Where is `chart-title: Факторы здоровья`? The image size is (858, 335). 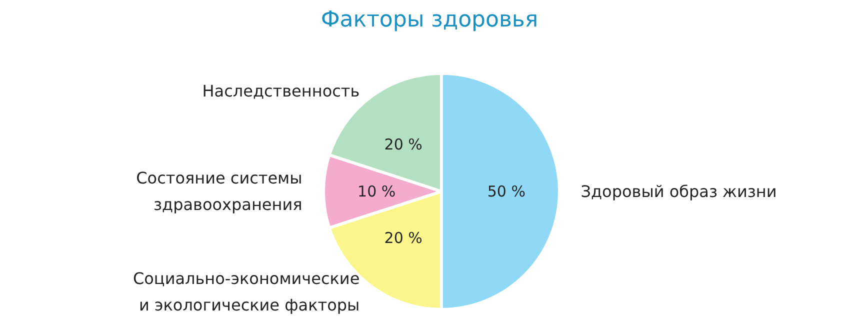 chart-title: Факторы здоровья is located at coordinates (429, 20).